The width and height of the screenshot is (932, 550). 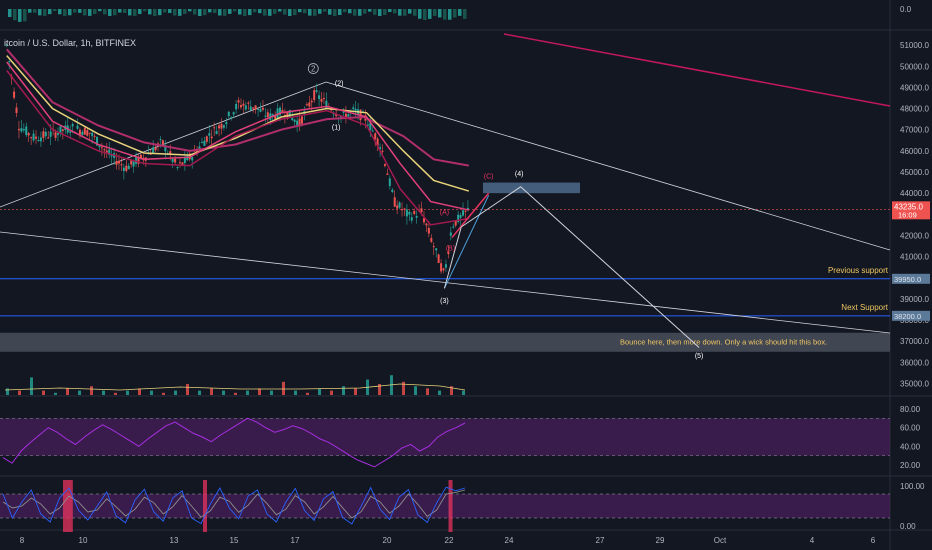 I want to click on price-tick-label: 51000.0, so click(x=914, y=45).